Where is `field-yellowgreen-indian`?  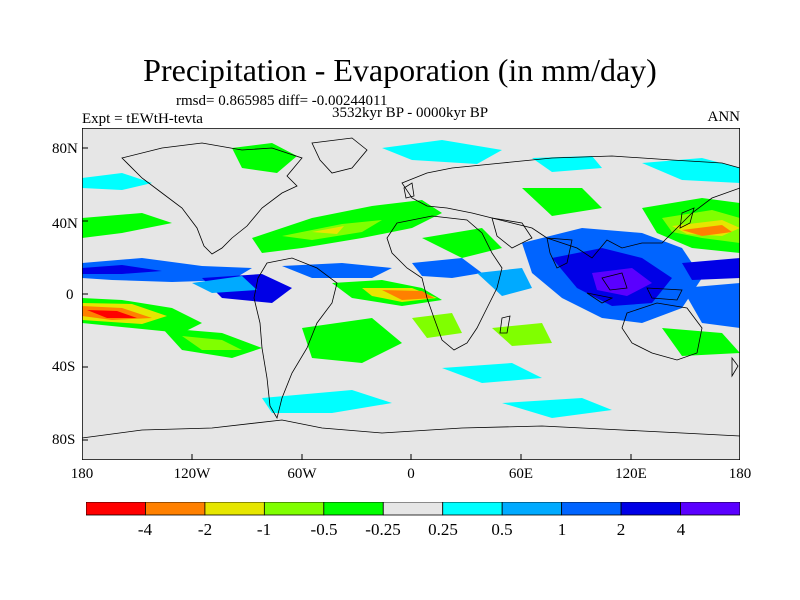 field-yellowgreen-indian is located at coordinates (522, 334).